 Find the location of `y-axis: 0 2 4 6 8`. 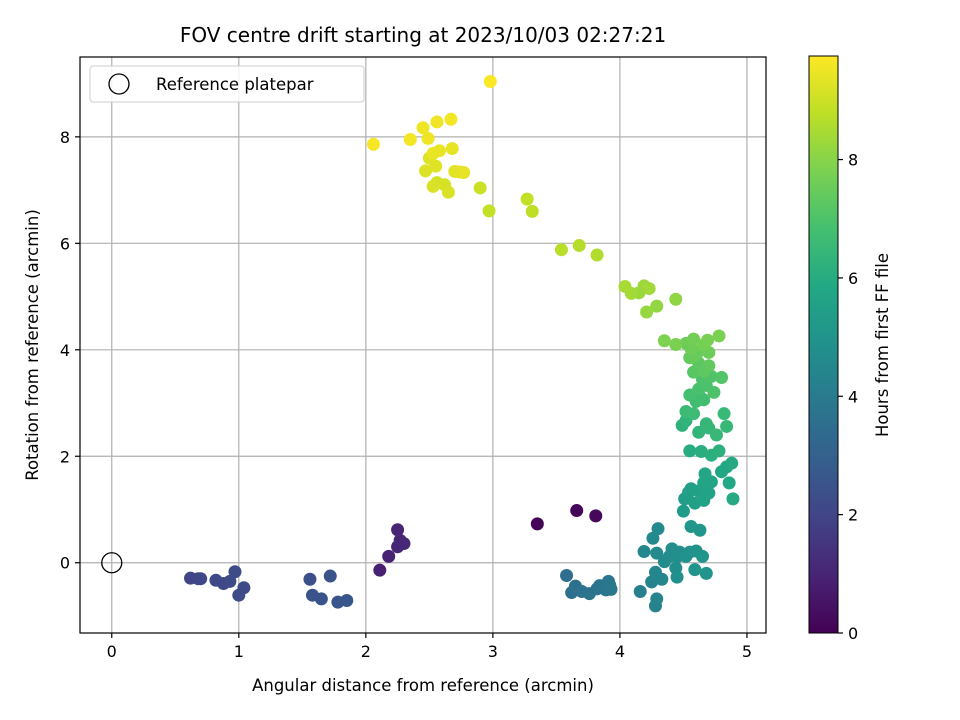

y-axis: 0 2 4 6 8 is located at coordinates (70, 350).